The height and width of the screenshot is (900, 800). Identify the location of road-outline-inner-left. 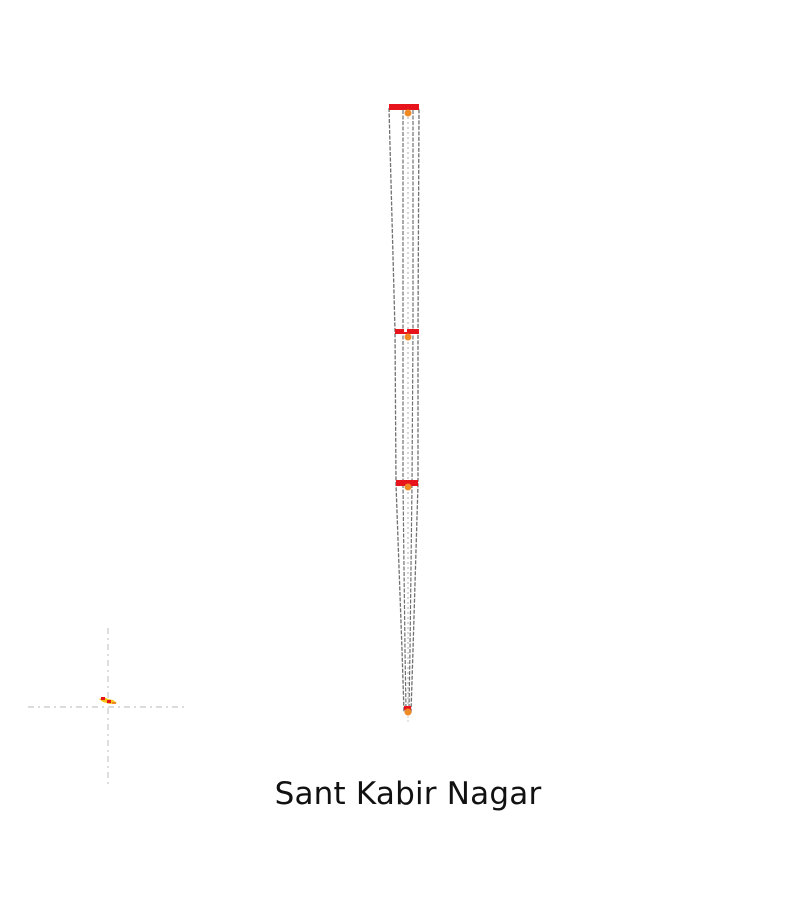
(404, 410).